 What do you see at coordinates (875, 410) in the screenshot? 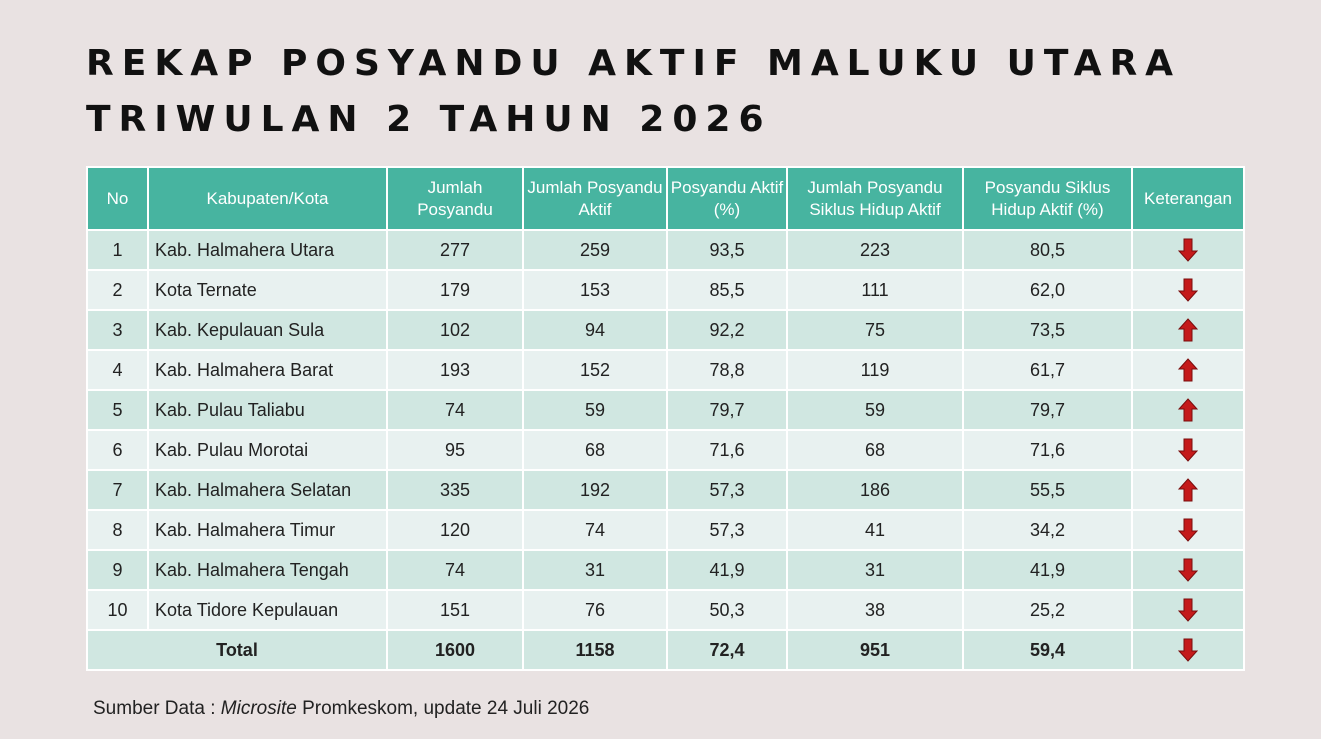
I see `row-siklus: 59` at bounding box center [875, 410].